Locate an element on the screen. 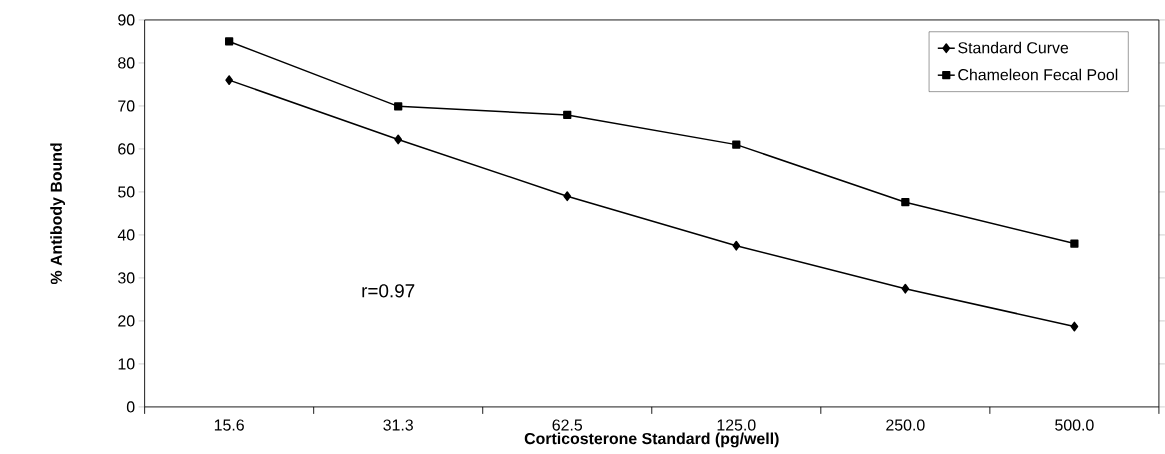 This screenshot has width=1165, height=454. y-tick-label: 80 is located at coordinates (126, 63).